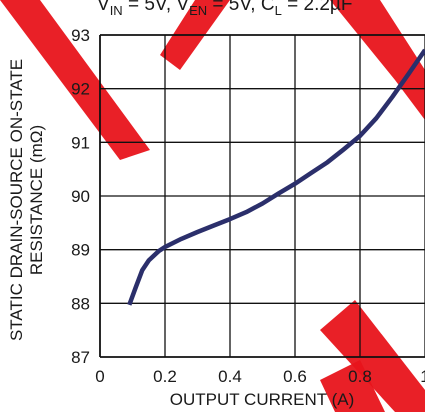 The image size is (425, 412). What do you see at coordinates (103, 7) in the screenshot?
I see `condition-vin-symbol: V` at bounding box center [103, 7].